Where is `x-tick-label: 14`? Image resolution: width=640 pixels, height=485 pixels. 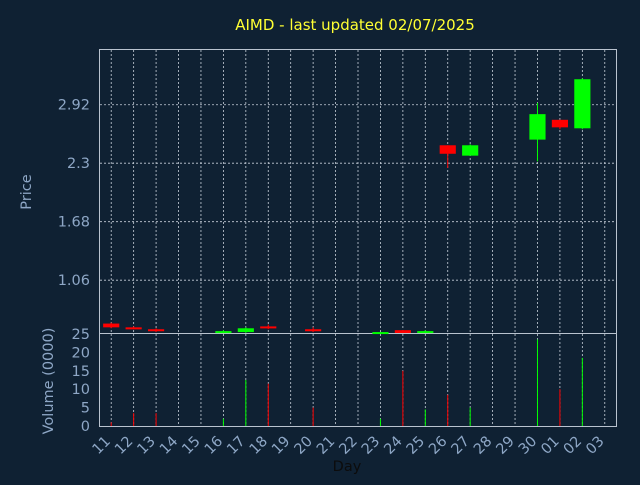
x-tick-label: 14 is located at coordinates (169, 446).